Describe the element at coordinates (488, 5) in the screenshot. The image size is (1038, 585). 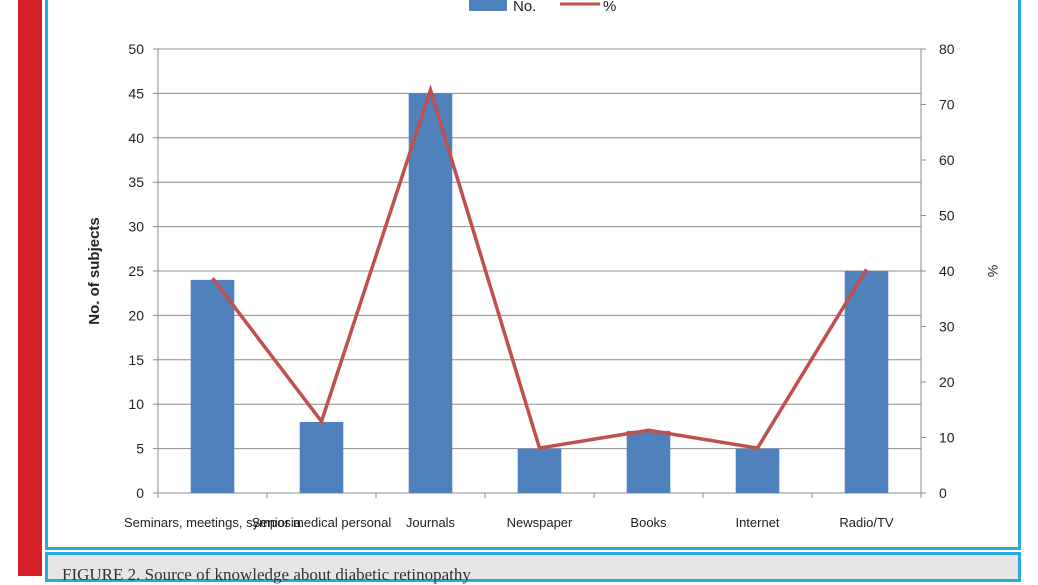
I see `legend-swatch-bar` at that location.